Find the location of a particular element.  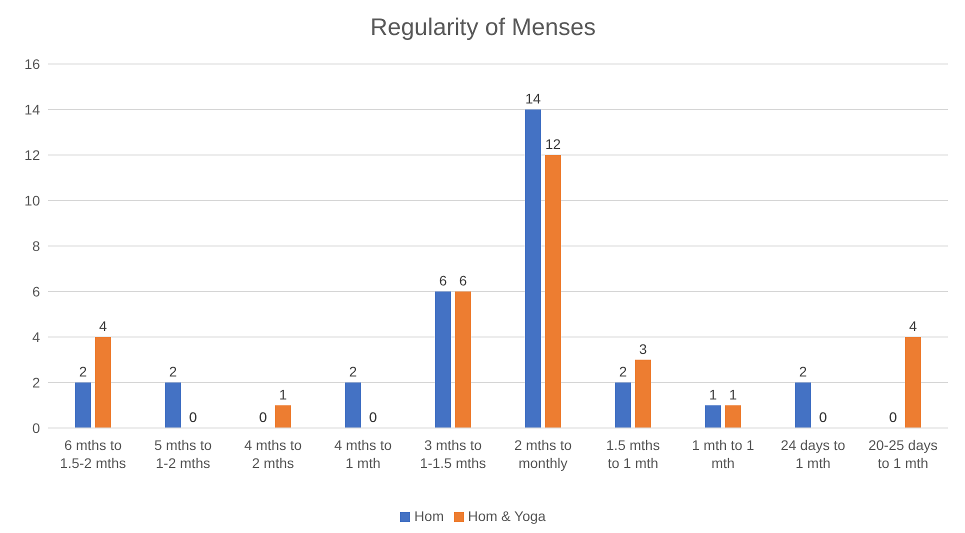

data-label: 3 is located at coordinates (643, 348).